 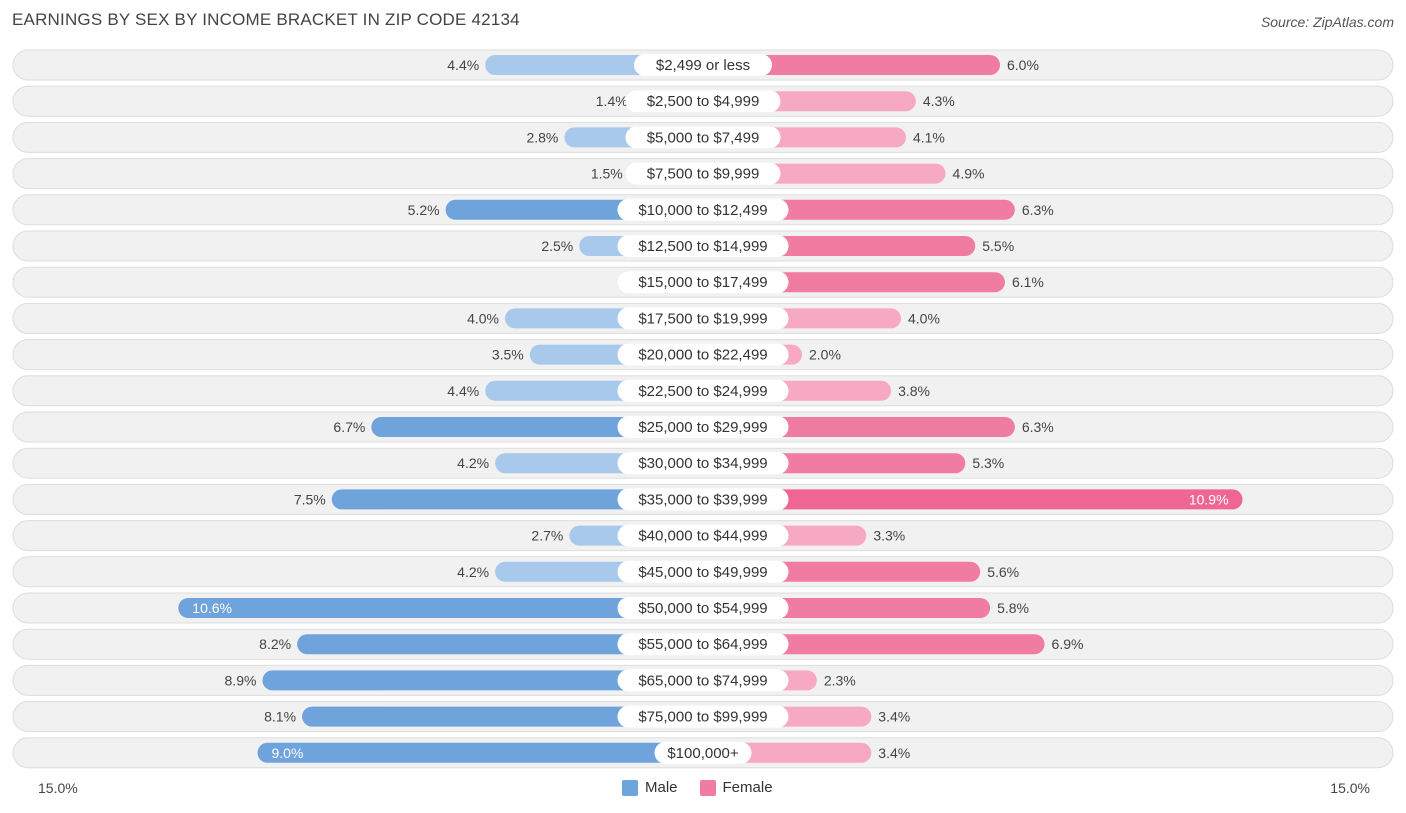 What do you see at coordinates (1068, 644) in the screenshot?
I see `value-label-female: 6.9%` at bounding box center [1068, 644].